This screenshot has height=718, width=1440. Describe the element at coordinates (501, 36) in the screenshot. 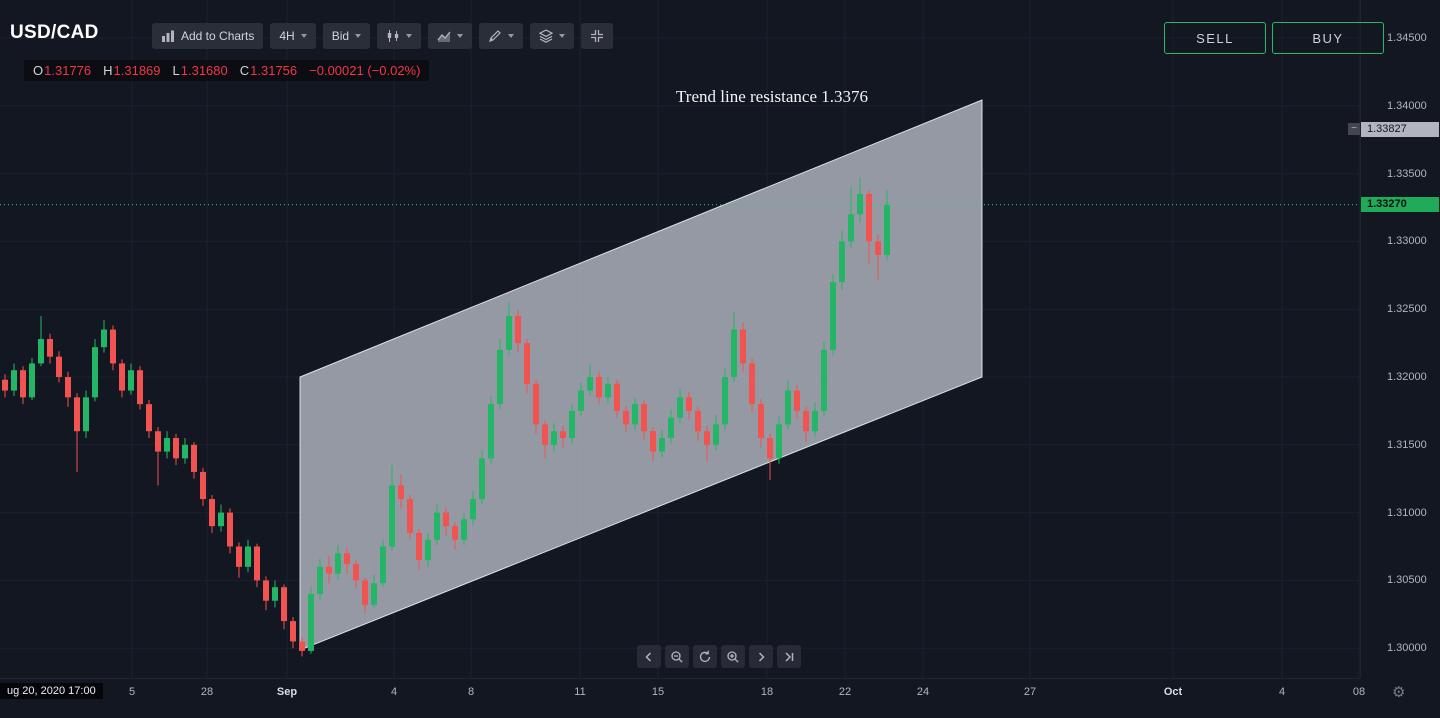

I see `drawing-tools-dropdown` at that location.